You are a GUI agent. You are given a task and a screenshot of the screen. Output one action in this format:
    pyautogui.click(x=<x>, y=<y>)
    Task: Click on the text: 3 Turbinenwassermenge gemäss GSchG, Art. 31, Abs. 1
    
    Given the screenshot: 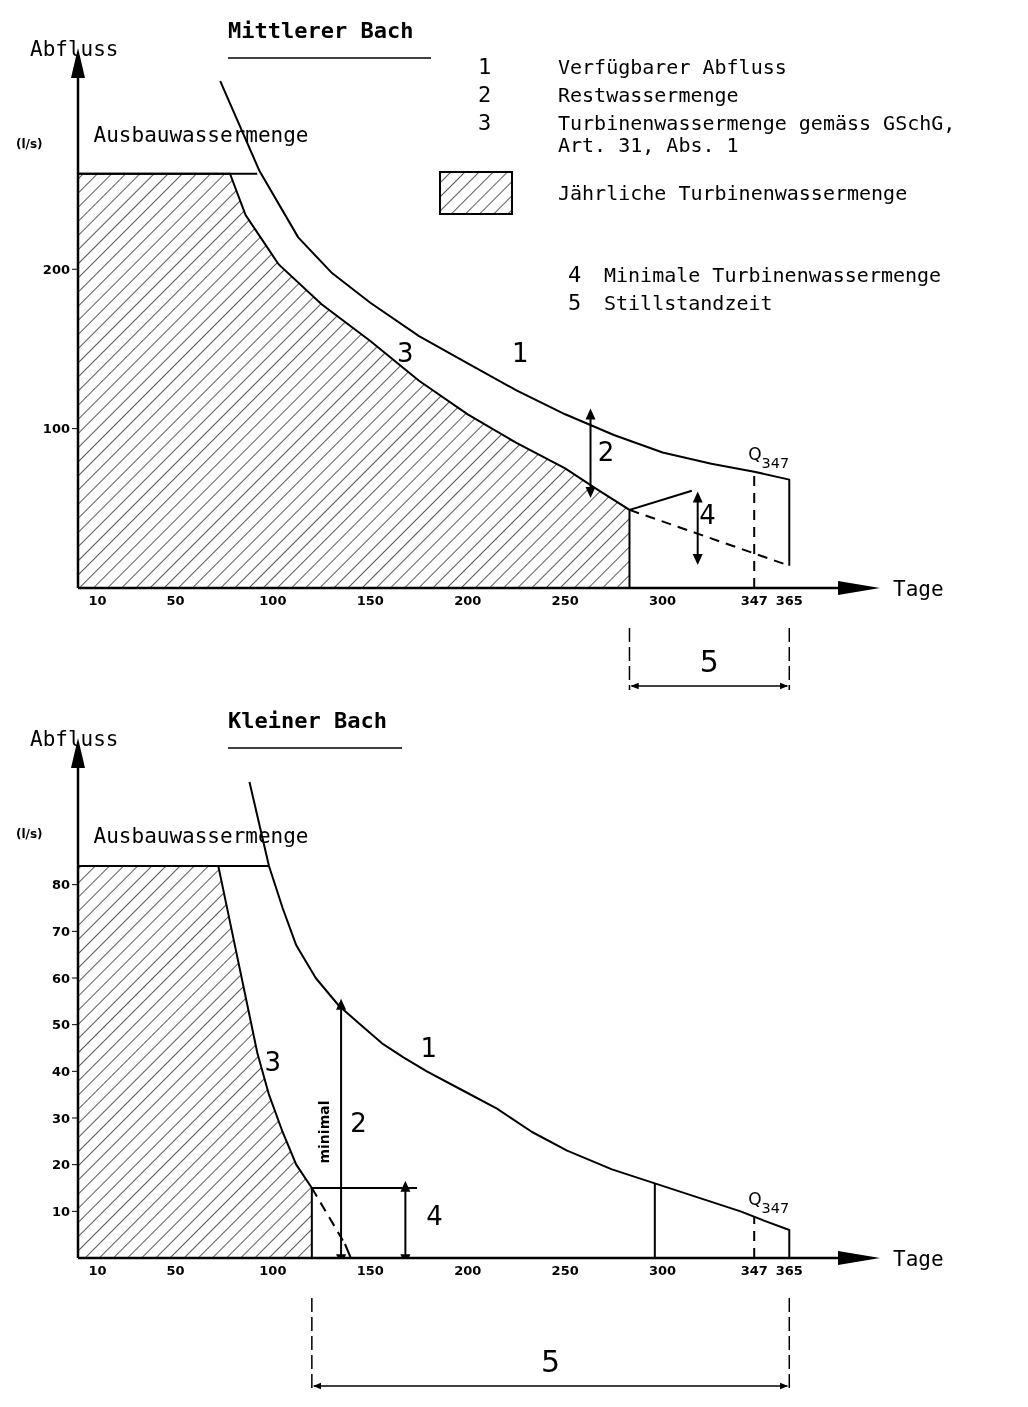 What is the action you would take?
    pyautogui.click(x=717, y=133)
    